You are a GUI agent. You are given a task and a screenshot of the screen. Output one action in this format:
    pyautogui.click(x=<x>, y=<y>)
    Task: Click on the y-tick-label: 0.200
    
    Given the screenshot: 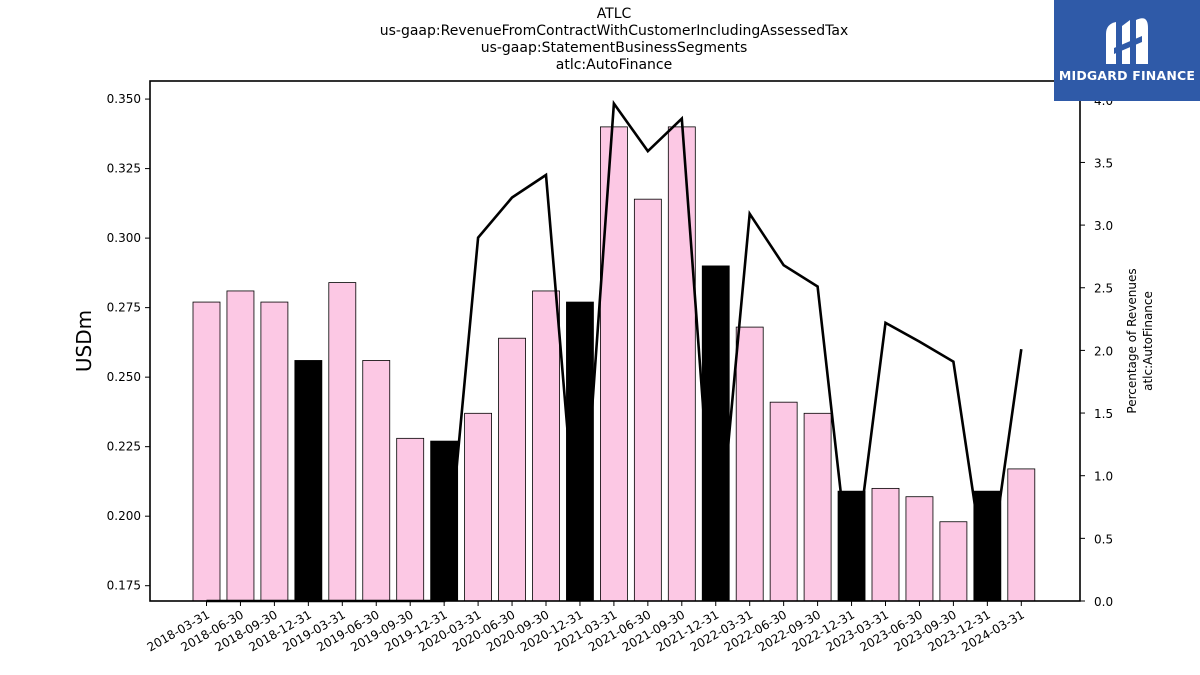 What is the action you would take?
    pyautogui.click(x=124, y=516)
    